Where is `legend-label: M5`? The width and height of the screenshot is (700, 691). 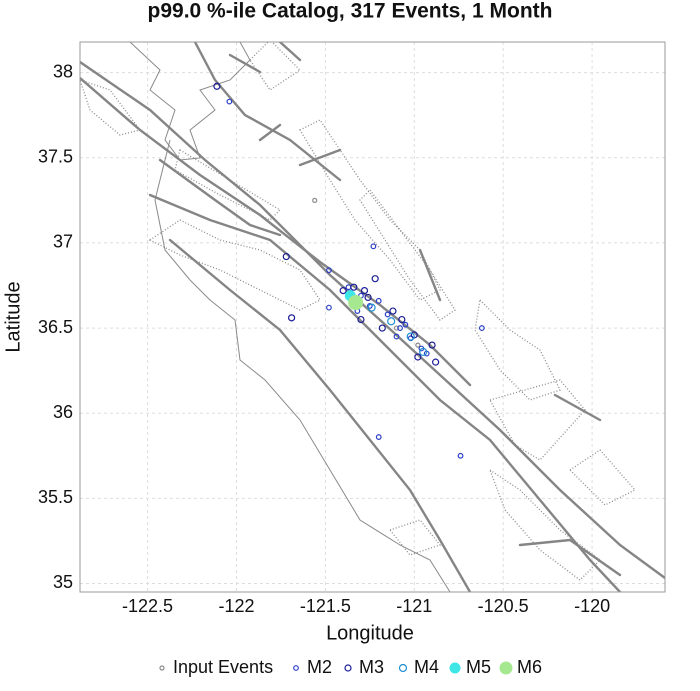 legend-label: M5 is located at coordinates (478, 667).